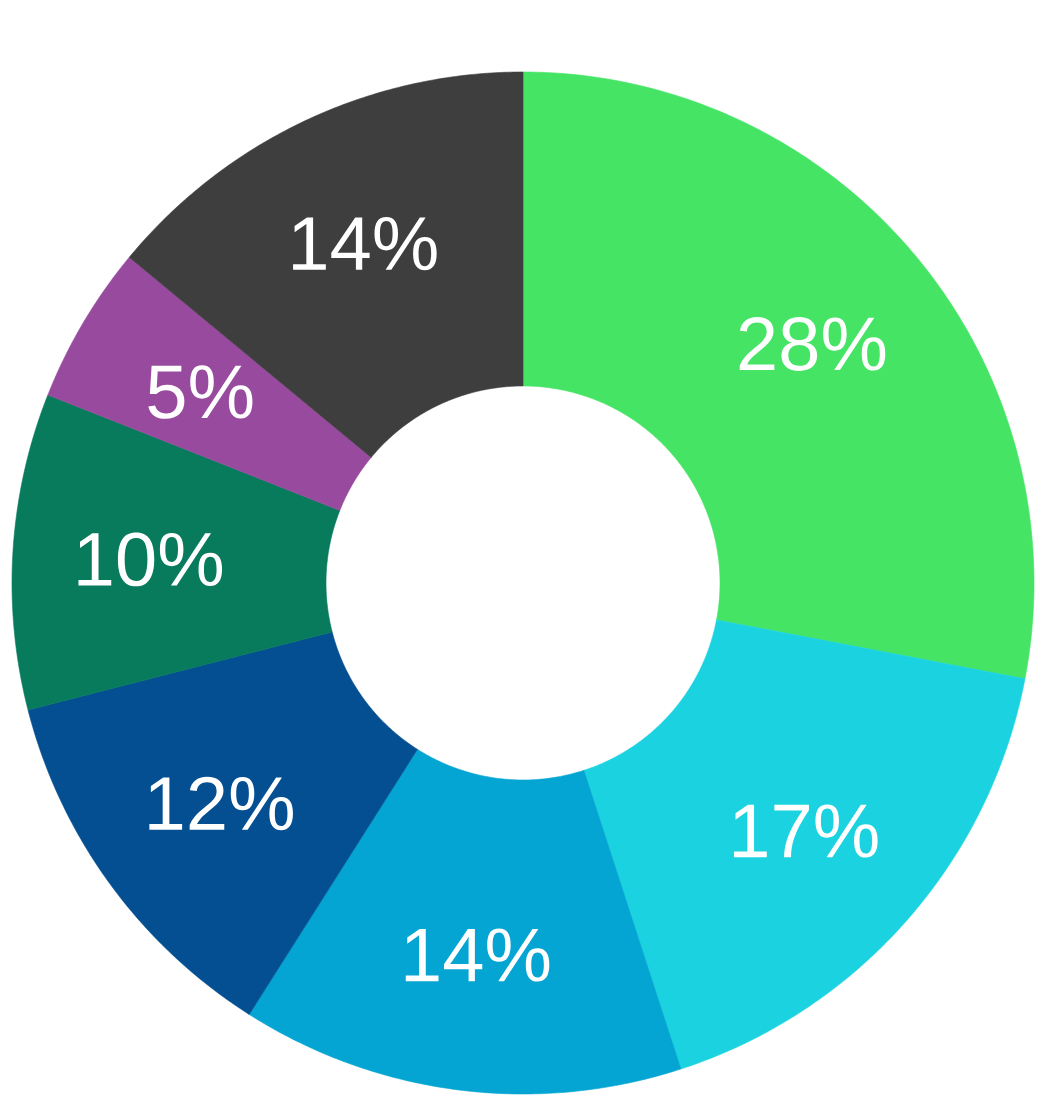  I want to click on data-label: 12%, so click(221, 803).